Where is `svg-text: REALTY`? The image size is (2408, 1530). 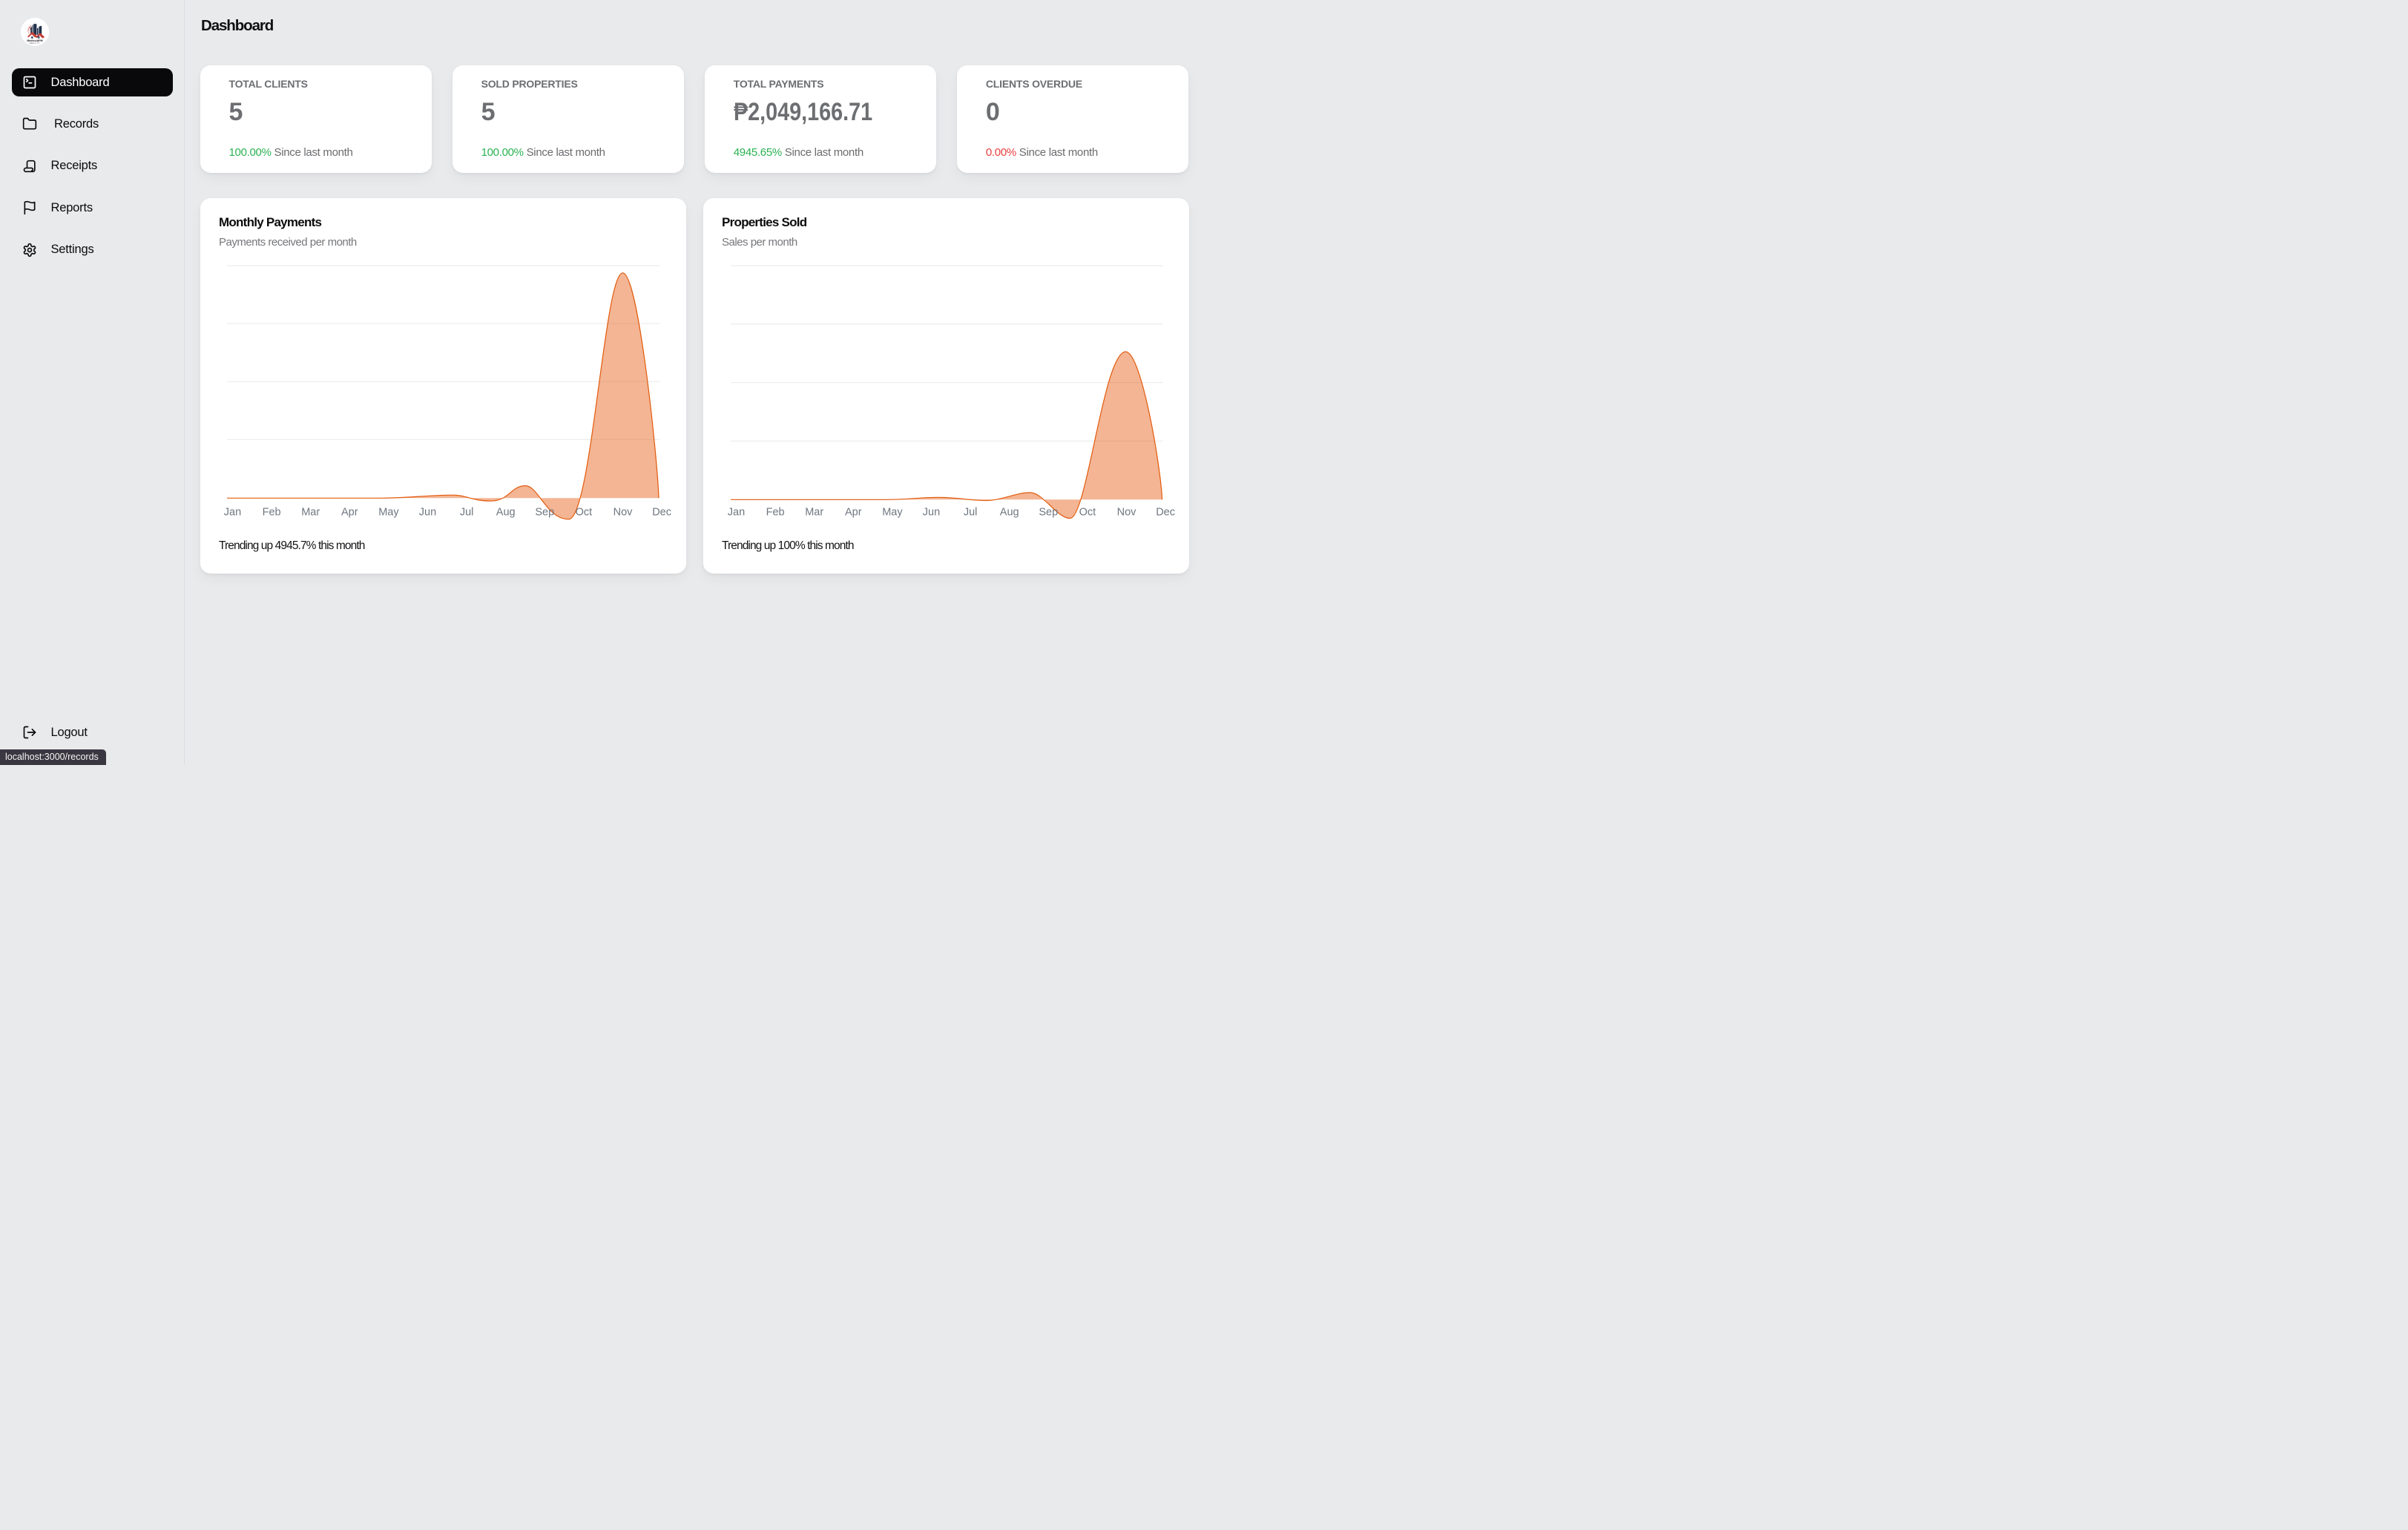
svg-text: REALTY is located at coordinates (34, 43).